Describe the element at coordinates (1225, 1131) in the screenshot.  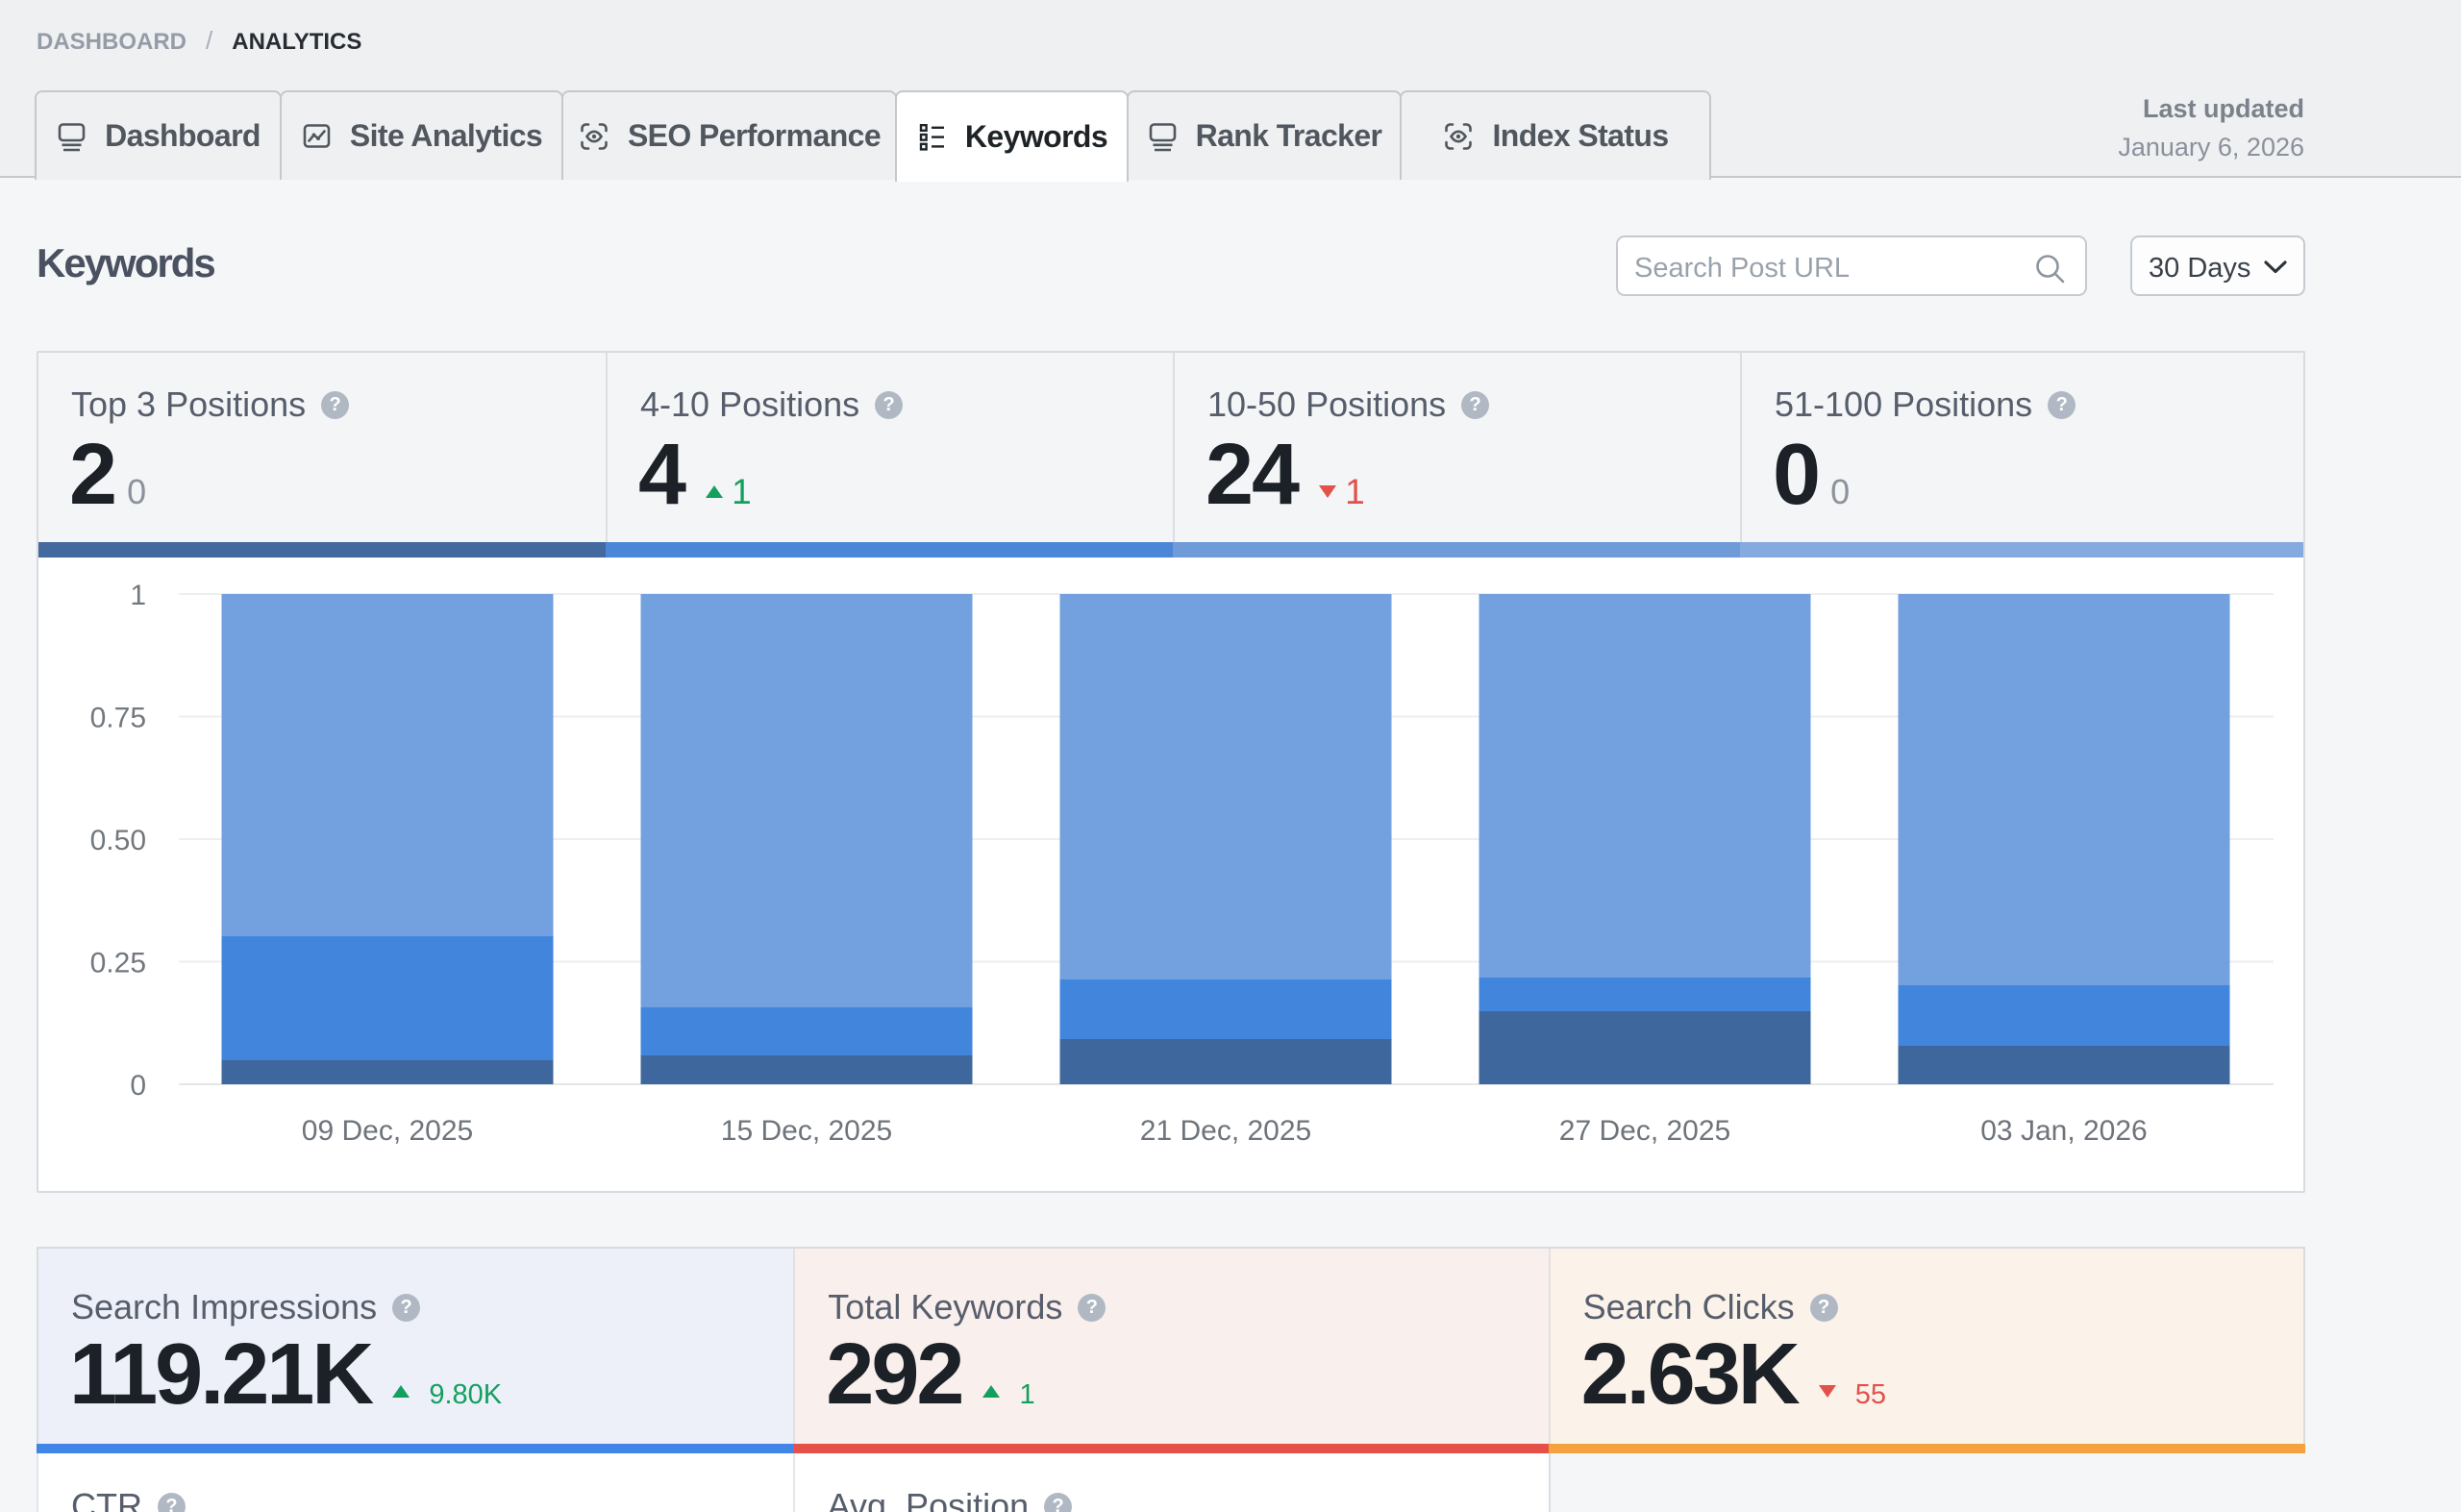
I see `svg-text: 21 Dec, 2025` at that location.